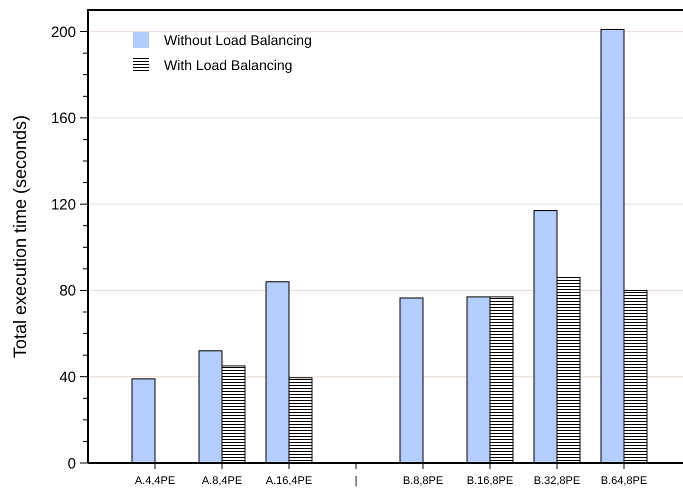 Image resolution: width=683 pixels, height=492 pixels. Describe the element at coordinates (67, 291) in the screenshot. I see `y-tick-label: 80` at that location.